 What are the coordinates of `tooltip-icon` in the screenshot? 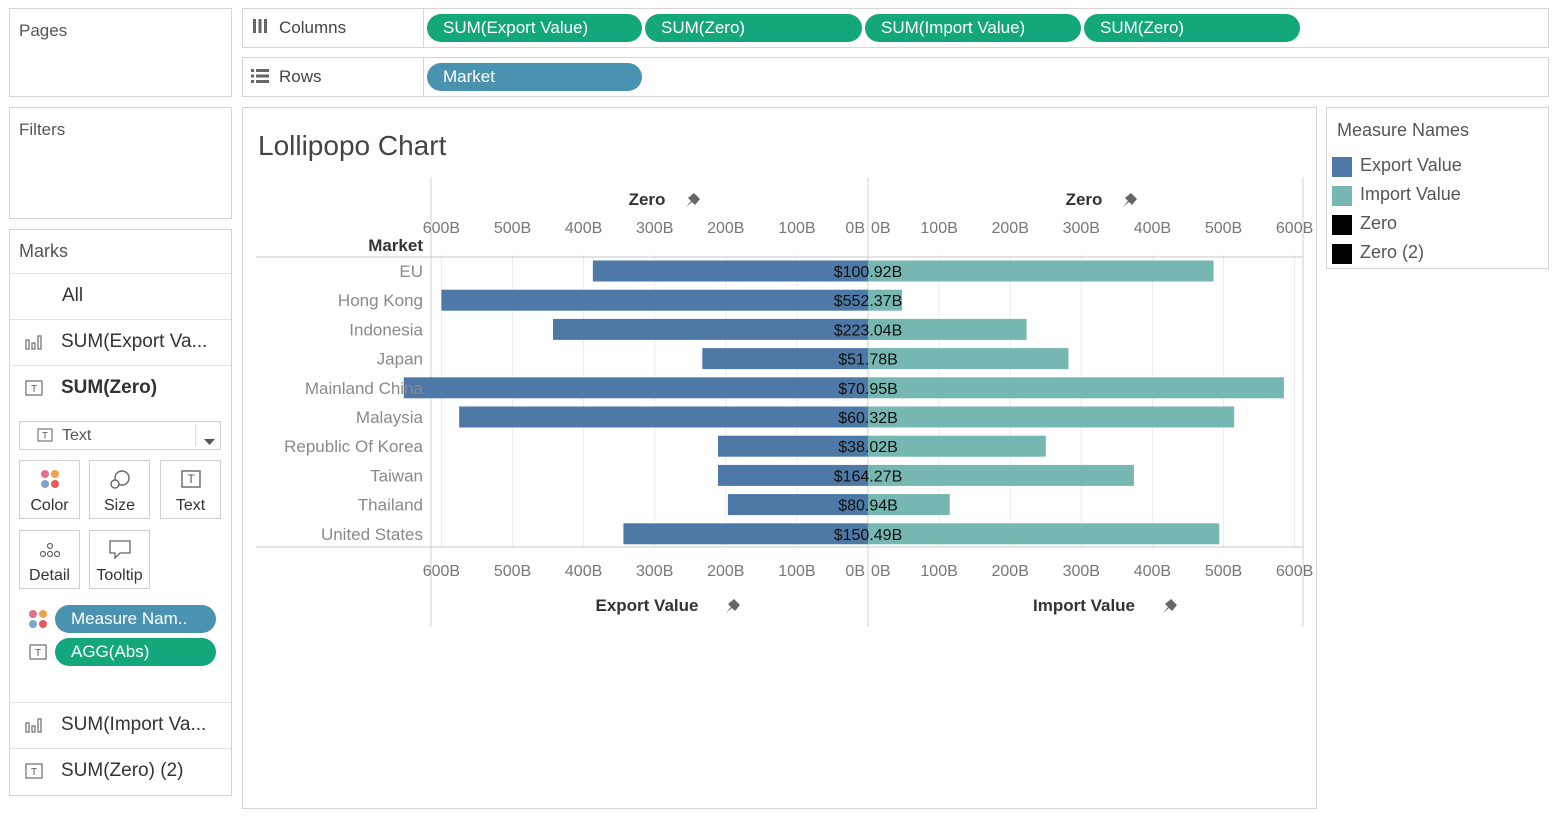 It's located at (119, 552).